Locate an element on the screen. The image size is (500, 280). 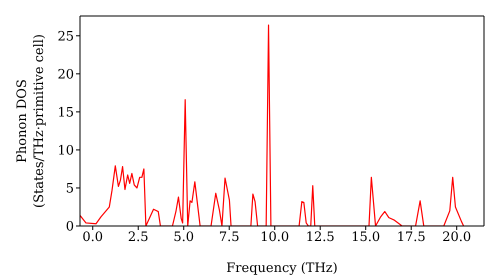
x-tick-label: 7.5 is located at coordinates (229, 238).